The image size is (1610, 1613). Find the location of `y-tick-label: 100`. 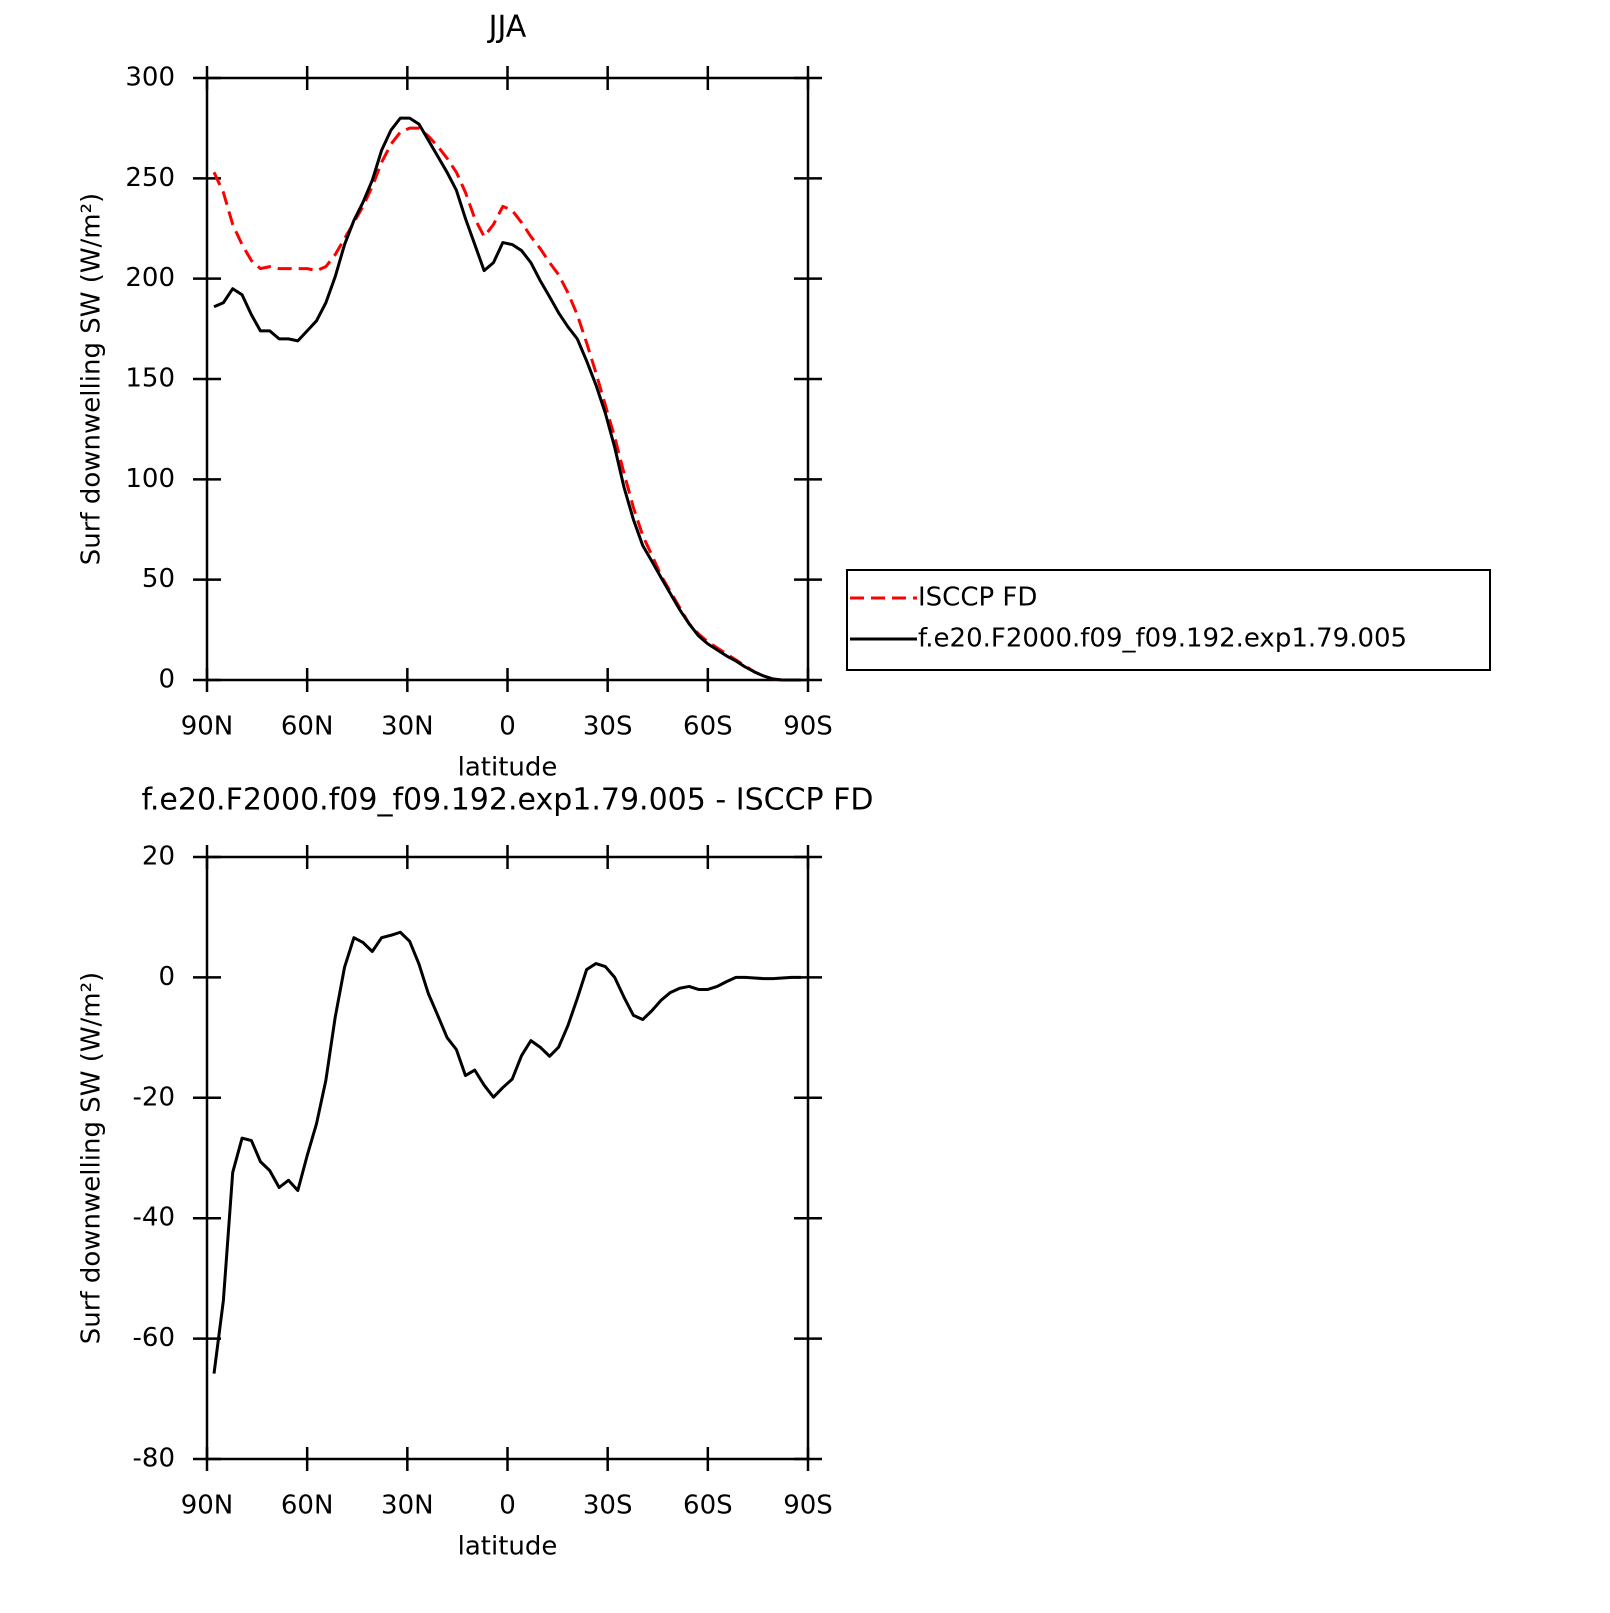

y-tick-label: 100 is located at coordinates (150, 479).